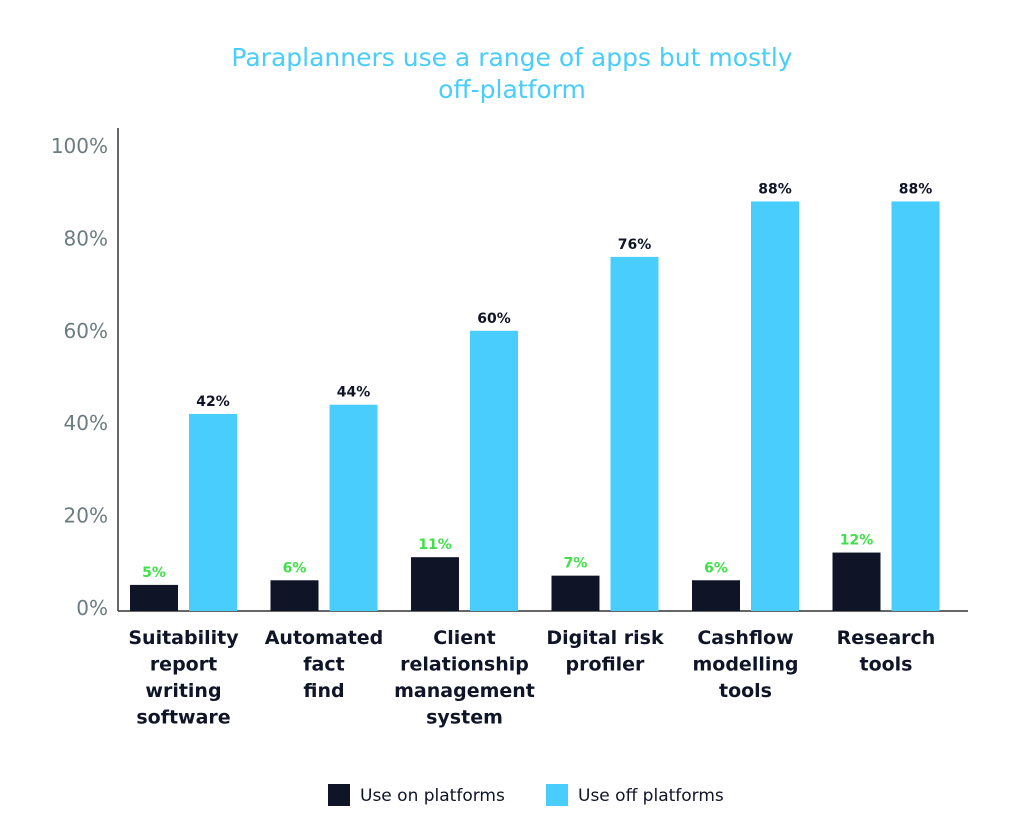 The image size is (1024, 832). What do you see at coordinates (745, 638) in the screenshot?
I see `x-tick-label: Cashflow` at bounding box center [745, 638].